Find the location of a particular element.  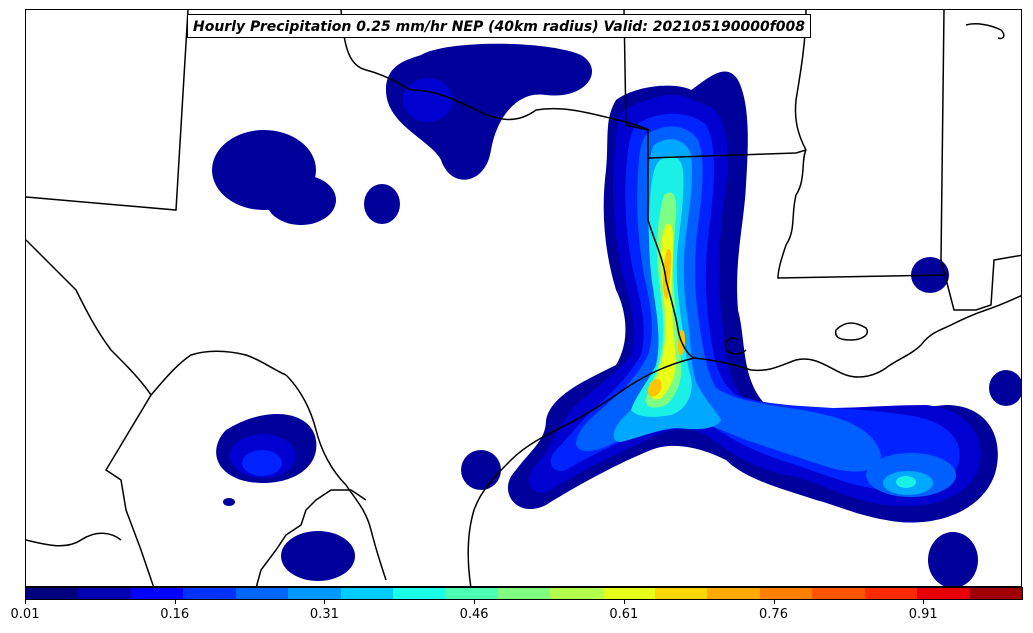

colorbar-tick-label: 0.61 is located at coordinates (624, 614).